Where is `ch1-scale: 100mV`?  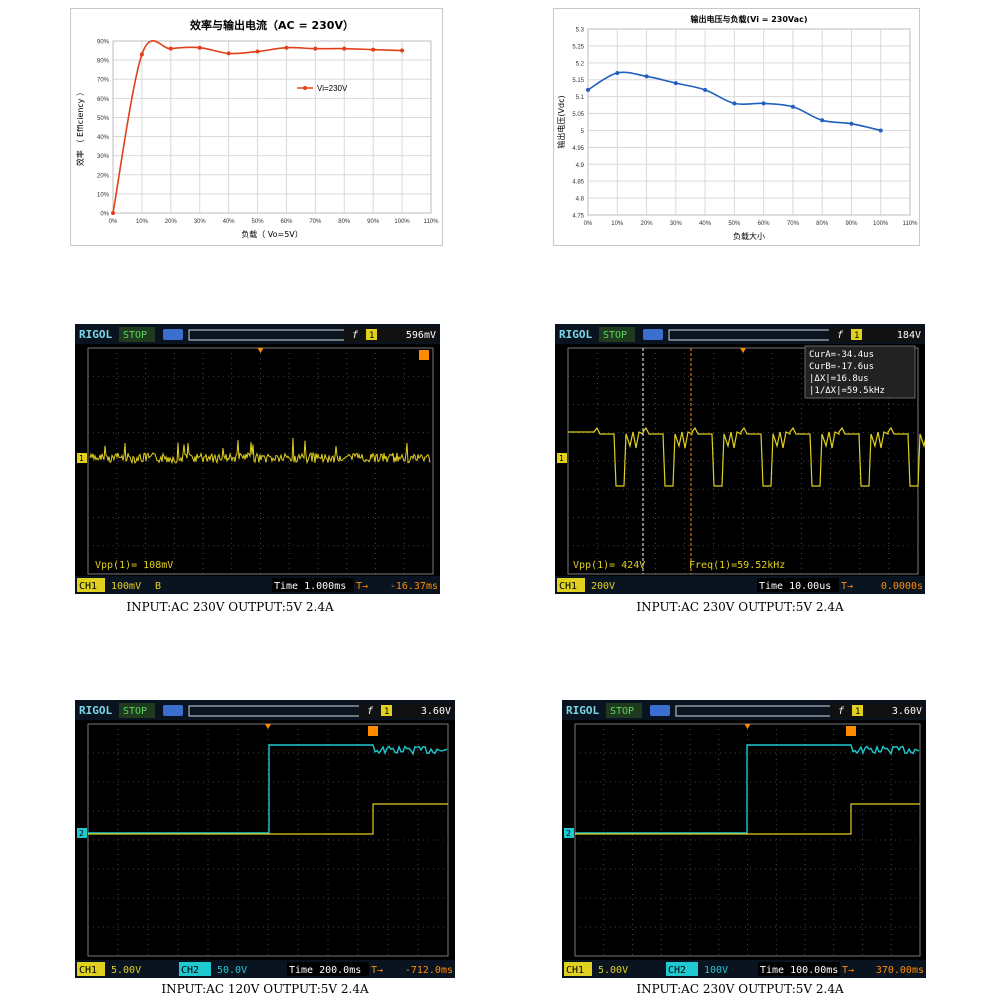 ch1-scale: 100mV is located at coordinates (126, 586).